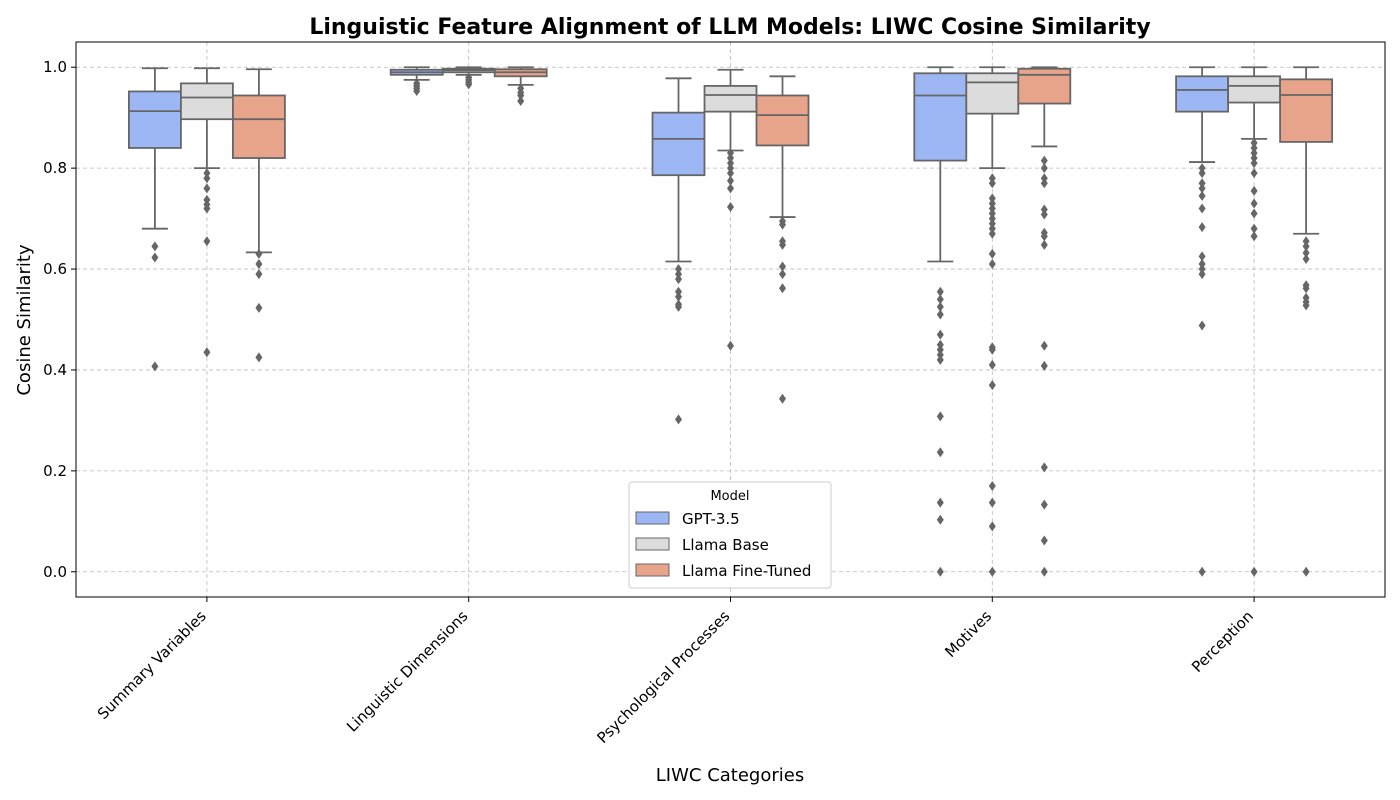 The height and width of the screenshot is (800, 1400). I want to click on y-tick-label: 1.0, so click(55, 67).